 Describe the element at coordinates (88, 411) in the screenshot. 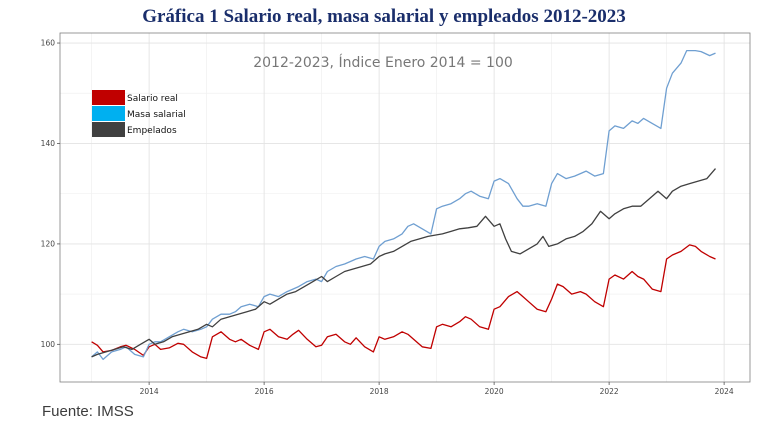

I see `source-note: Fuente: IMSS` at that location.